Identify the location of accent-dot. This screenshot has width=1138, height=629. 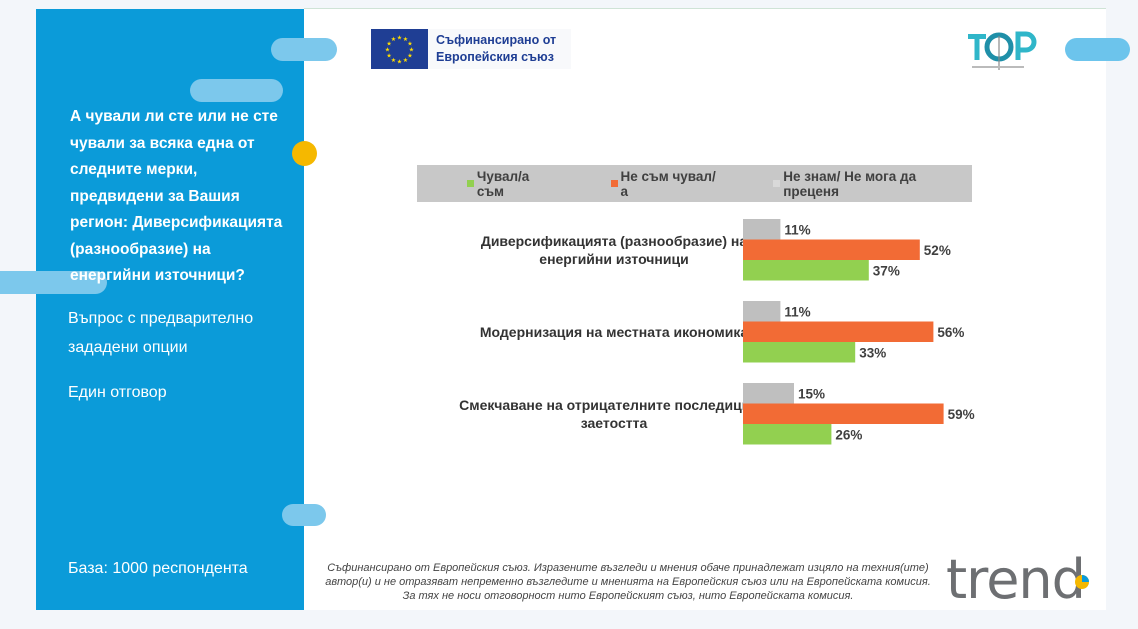
(304, 153).